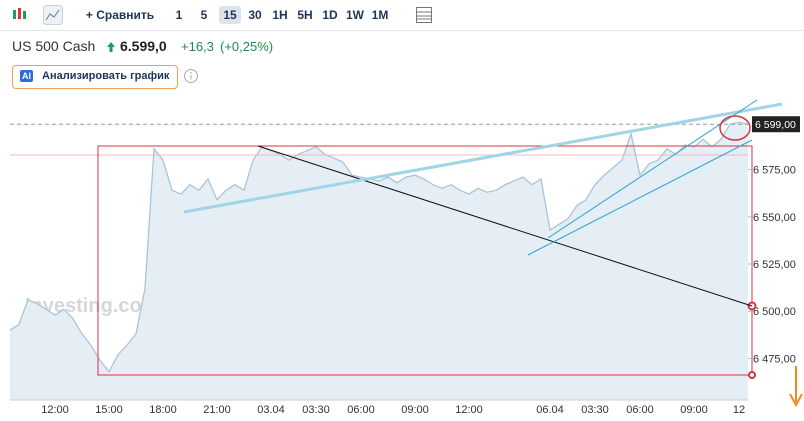  What do you see at coordinates (402, 15) in the screenshot?
I see `toolbar: + Сравнить 1 5 15 30 1H 5H 1D 1W 1M` at bounding box center [402, 15].